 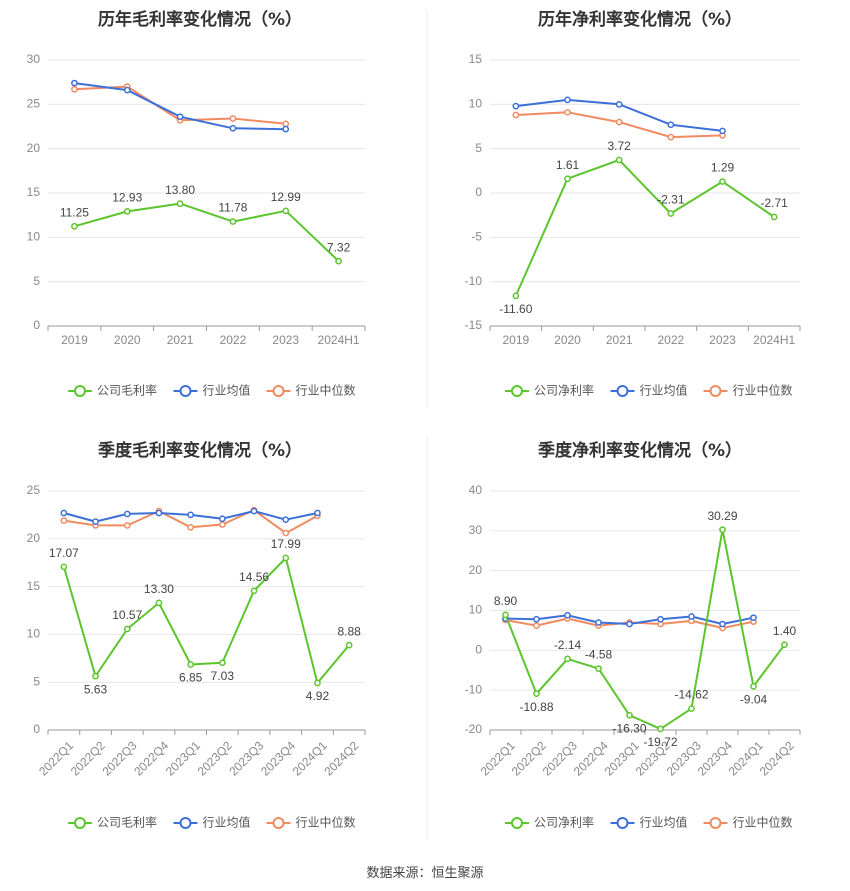 I want to click on x-tick-label-quarterly-net: 2024Q2, so click(x=777, y=758).